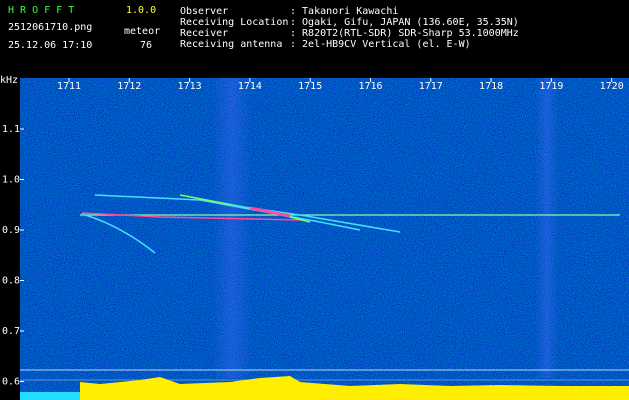  I want to click on program-name: H R O F F T, so click(41, 10).